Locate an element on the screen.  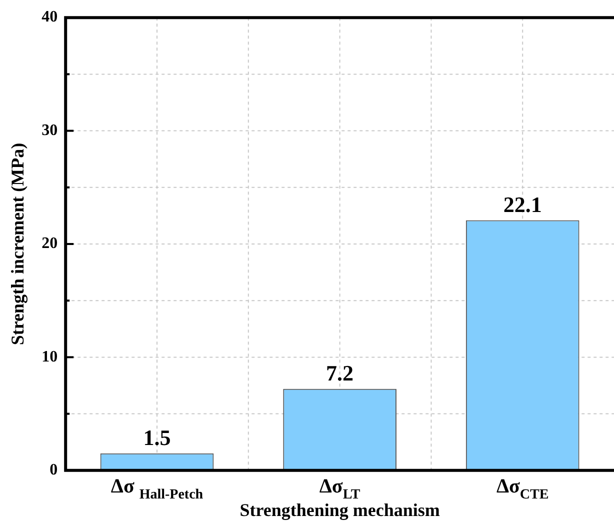
y-tick-label: 40 is located at coordinates (50, 17).